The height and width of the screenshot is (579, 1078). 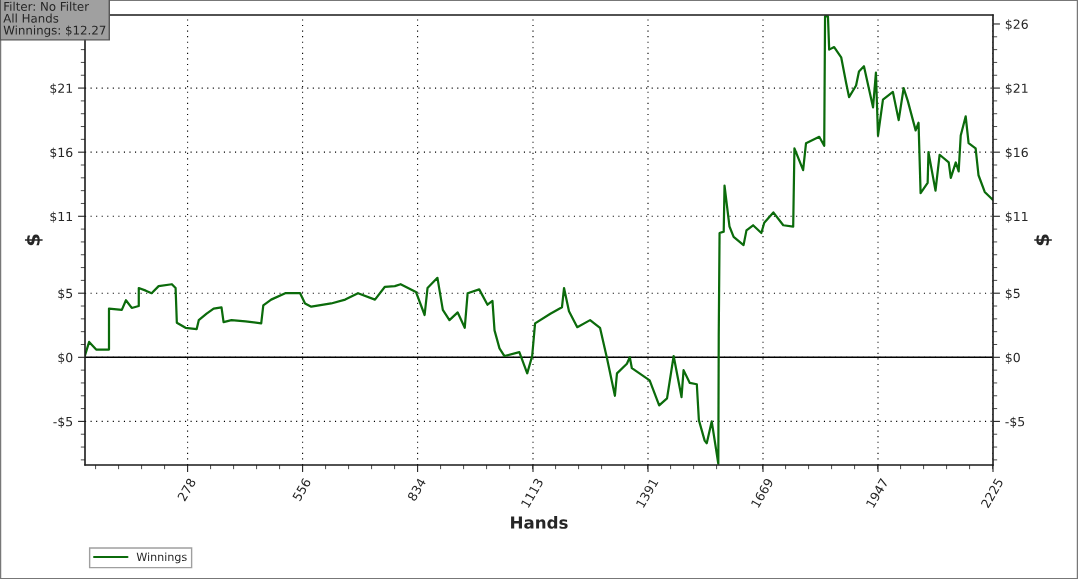 I want to click on y-tick-label: -$5, so click(x=63, y=422).